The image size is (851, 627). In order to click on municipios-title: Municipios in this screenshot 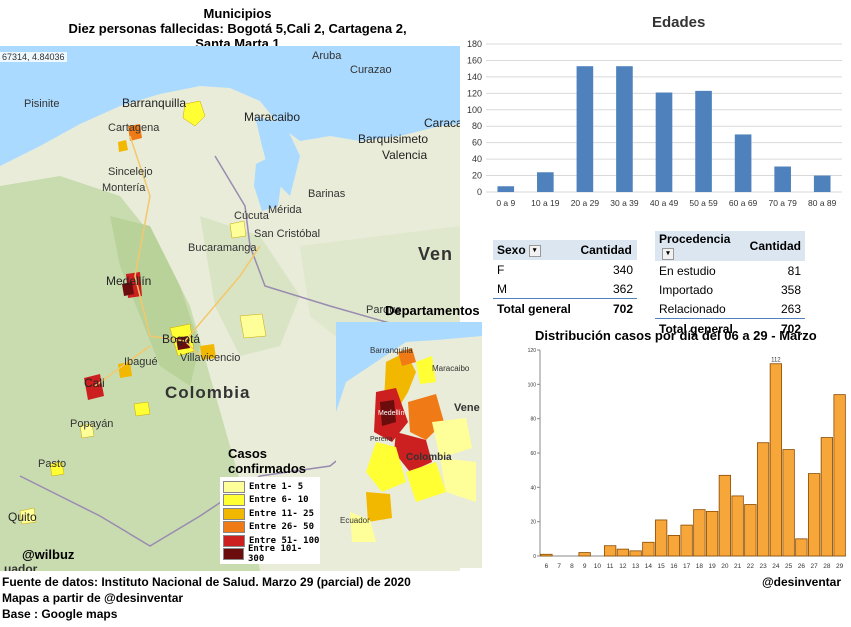, I will do `click(237, 13)`.